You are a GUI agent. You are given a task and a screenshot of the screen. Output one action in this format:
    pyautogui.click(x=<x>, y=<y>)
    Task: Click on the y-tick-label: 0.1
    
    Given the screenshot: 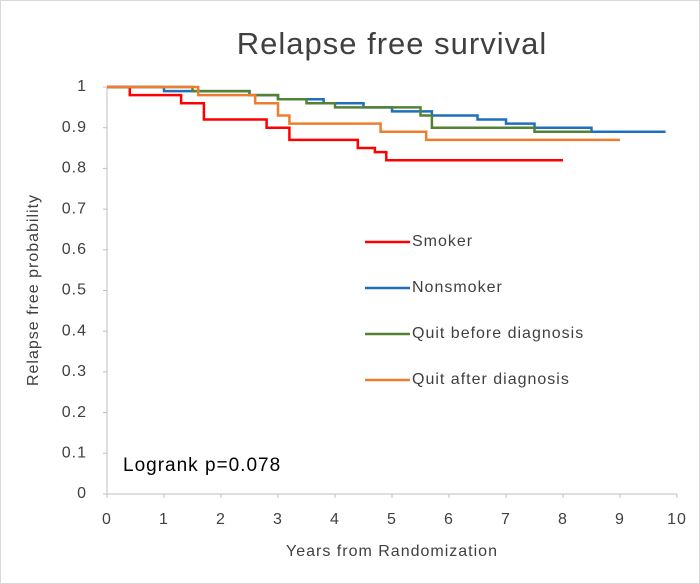 What is the action you would take?
    pyautogui.click(x=74, y=453)
    